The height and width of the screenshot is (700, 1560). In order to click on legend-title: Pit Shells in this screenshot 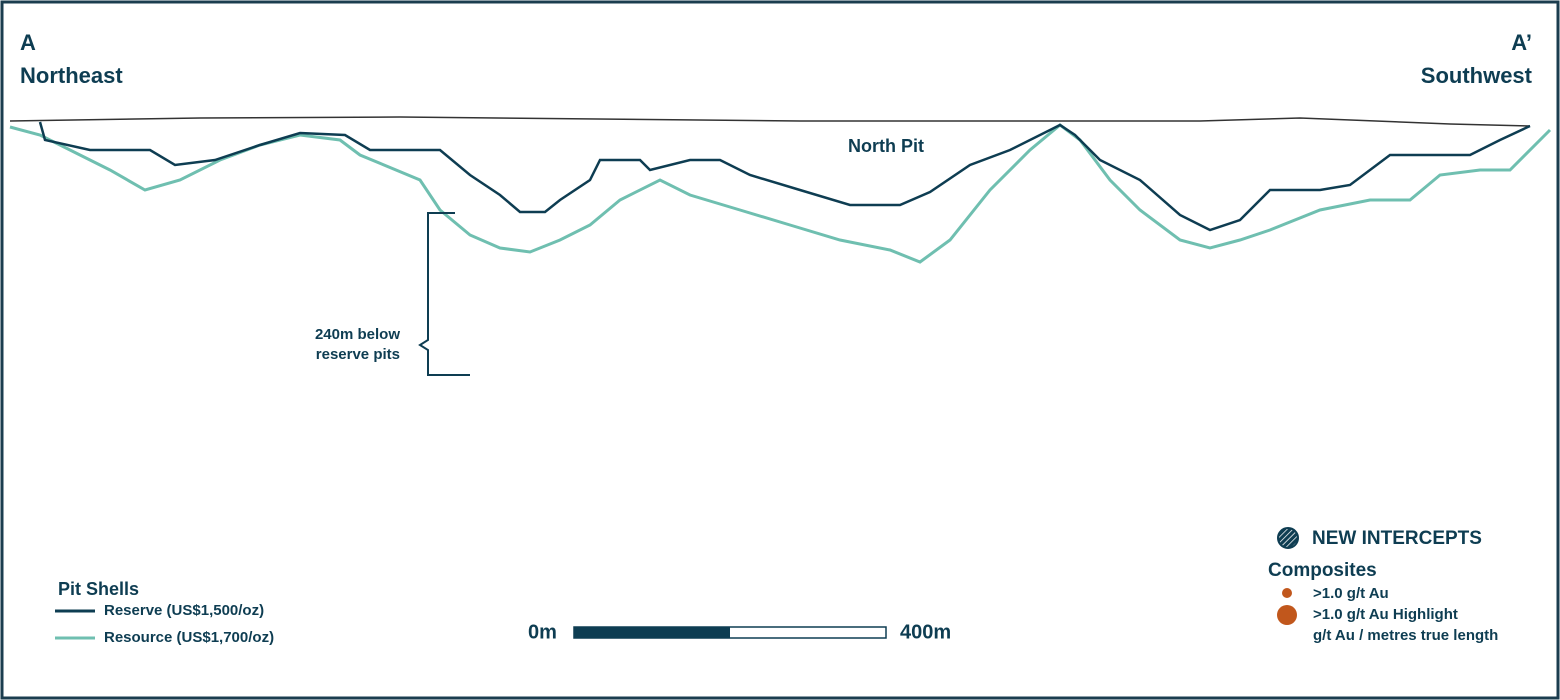, I will do `click(98, 589)`.